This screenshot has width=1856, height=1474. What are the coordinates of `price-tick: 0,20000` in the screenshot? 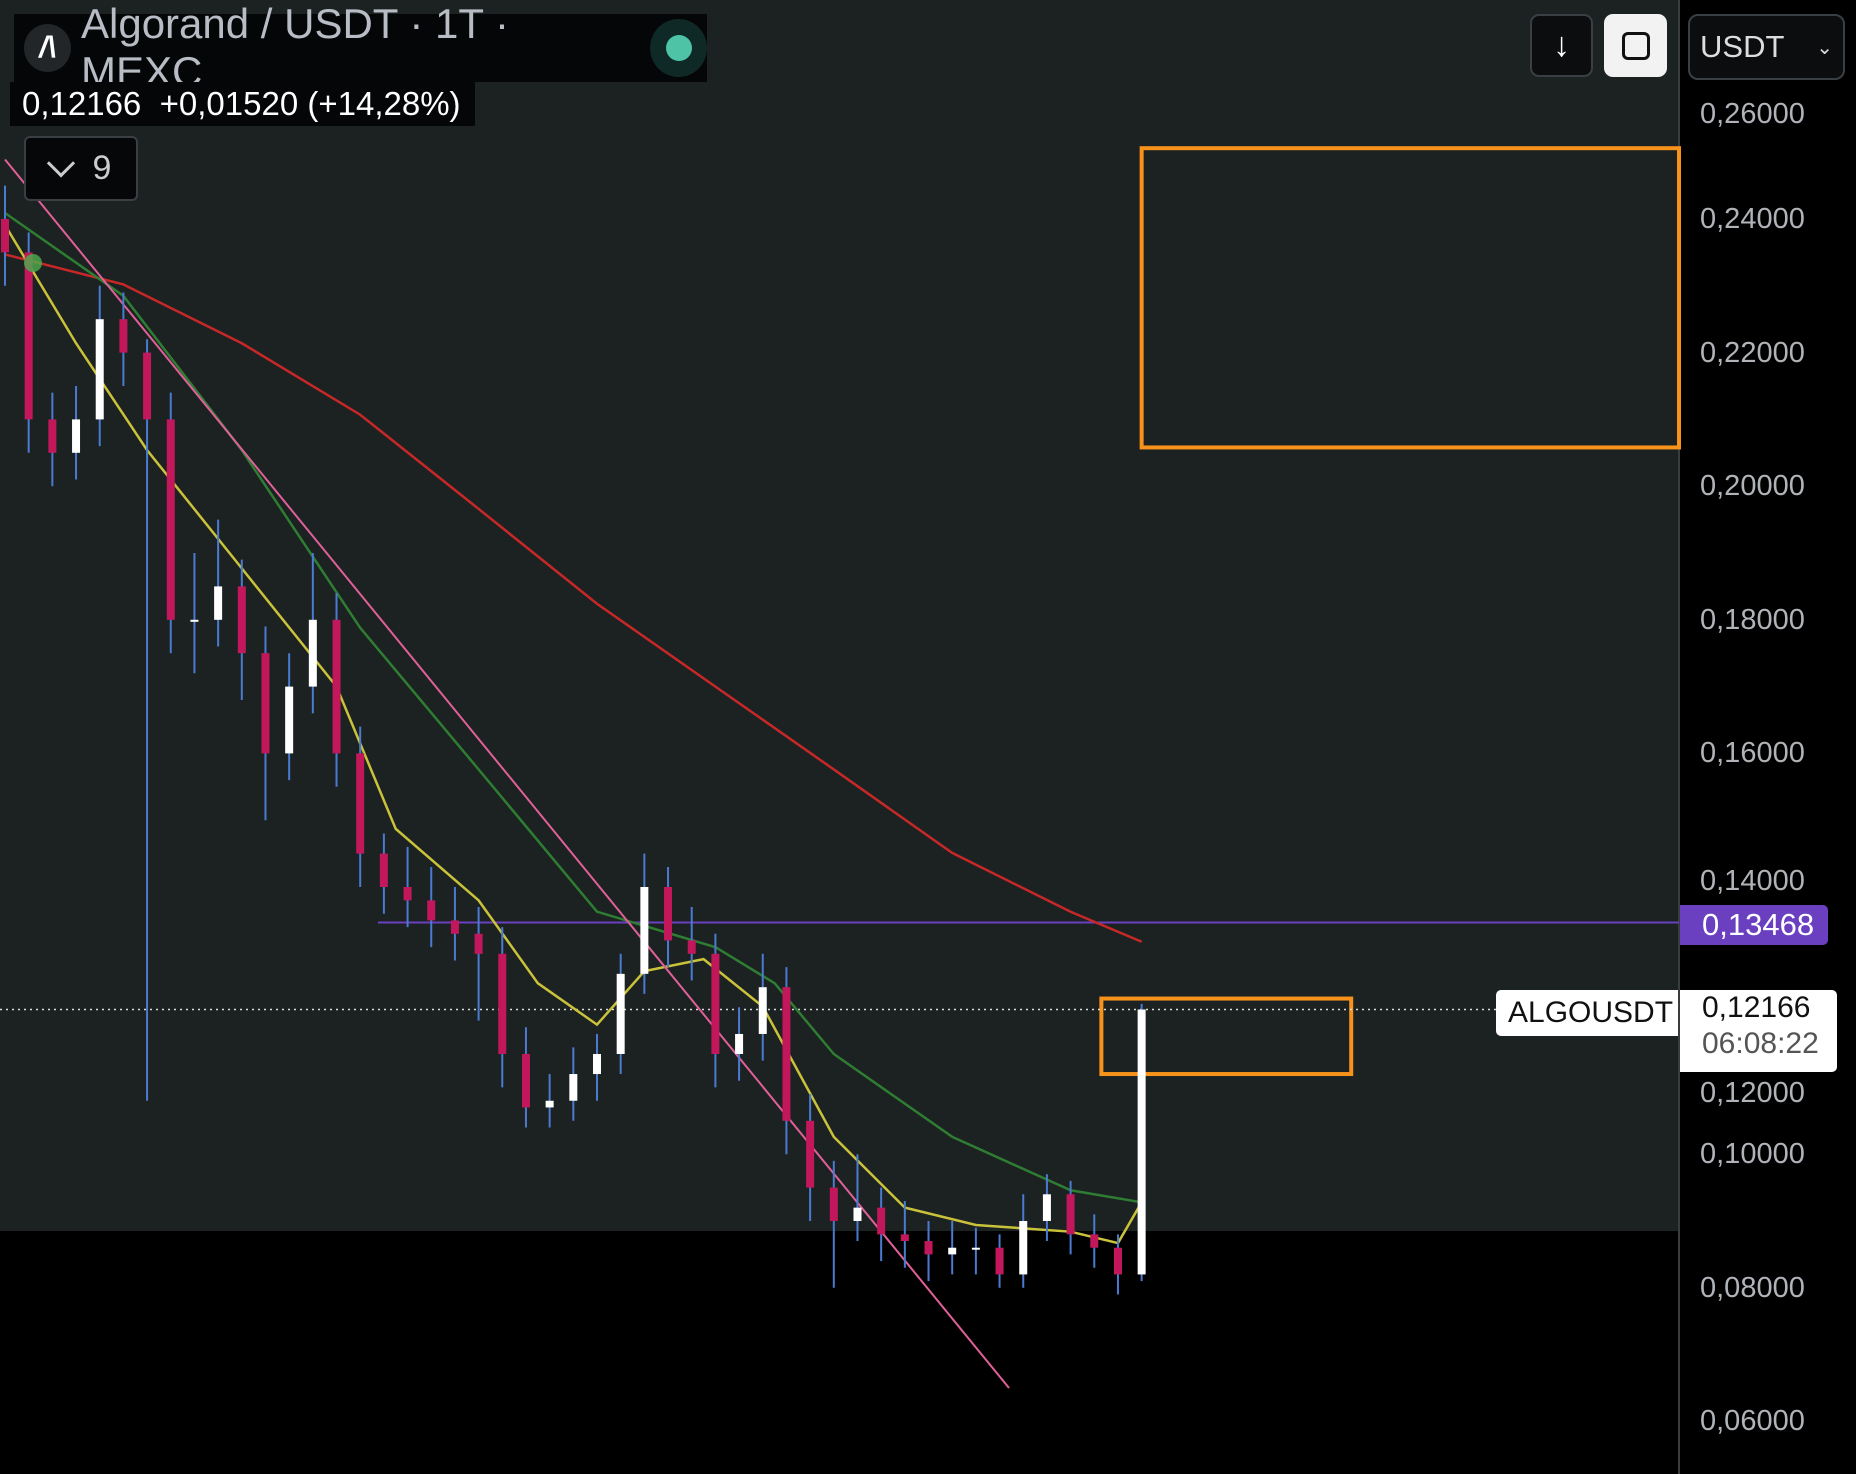 It's located at (1752, 486).